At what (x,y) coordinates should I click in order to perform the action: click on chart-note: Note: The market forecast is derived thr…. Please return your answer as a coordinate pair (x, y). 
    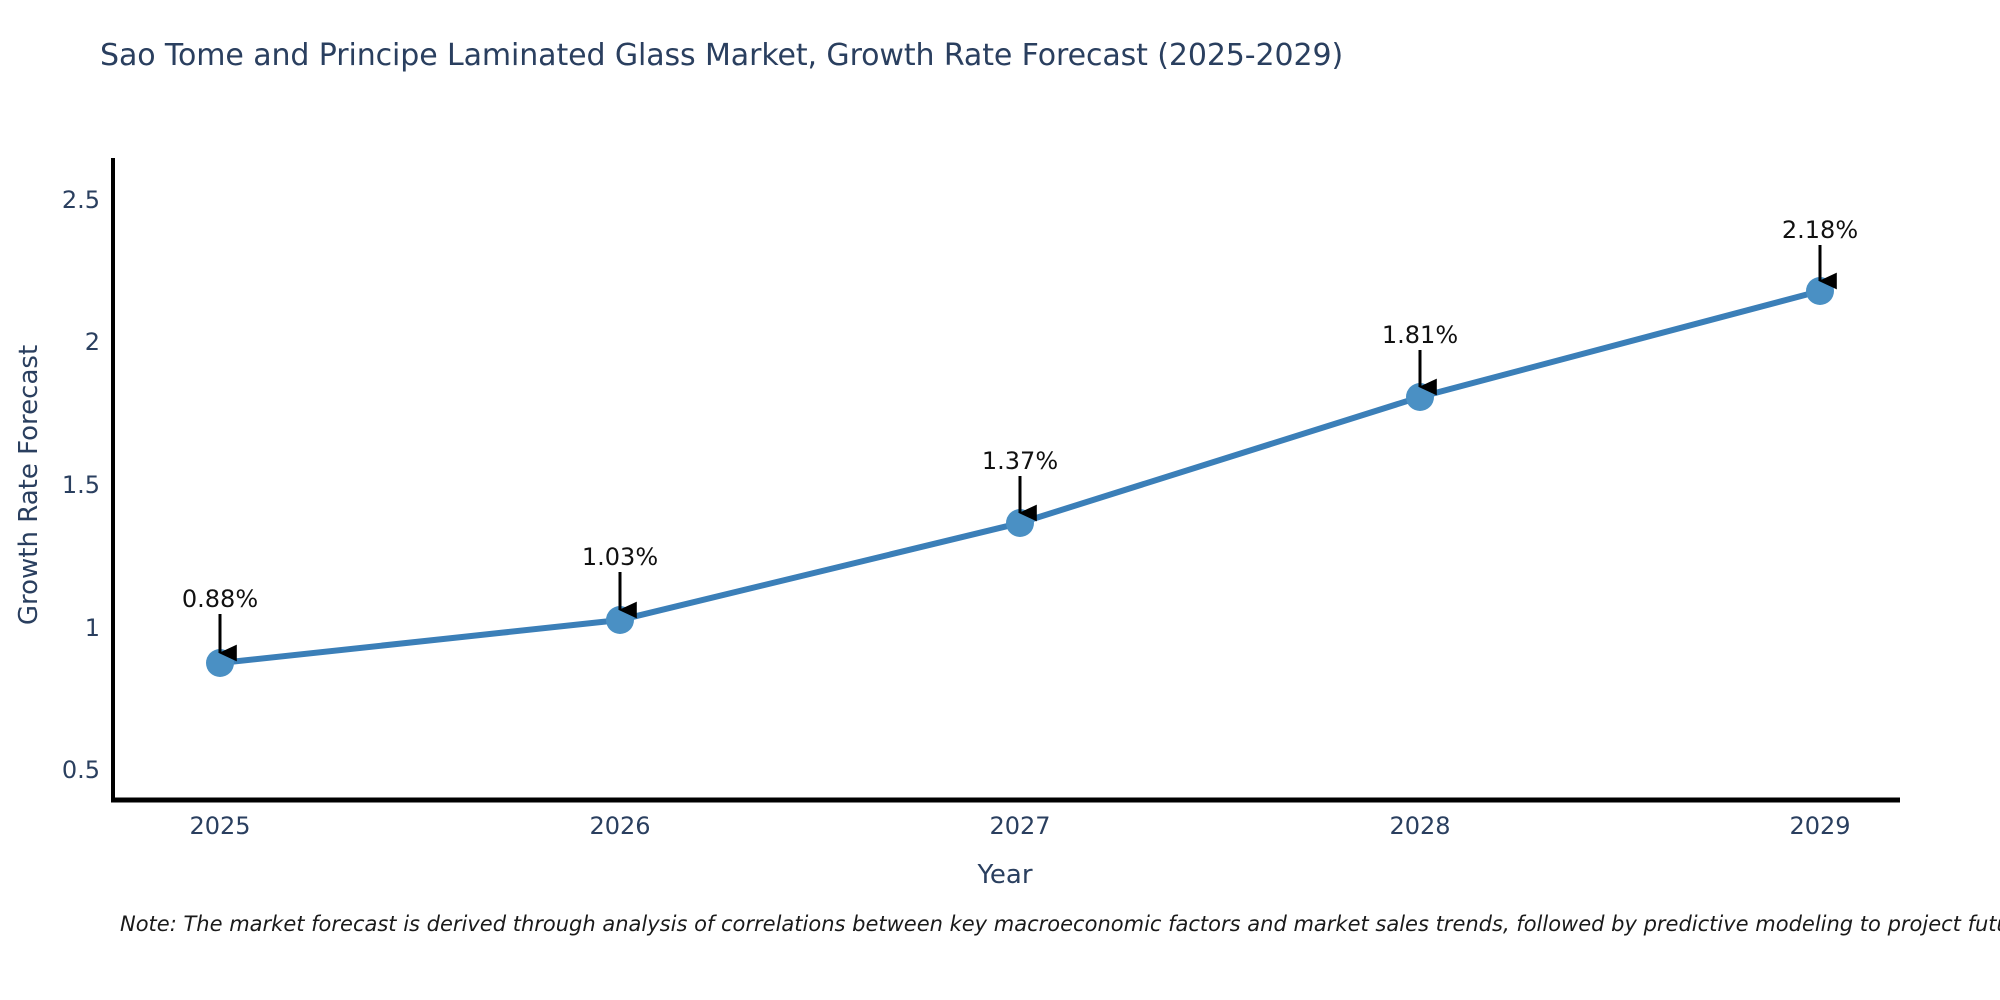
    Looking at the image, I should click on (1060, 924).